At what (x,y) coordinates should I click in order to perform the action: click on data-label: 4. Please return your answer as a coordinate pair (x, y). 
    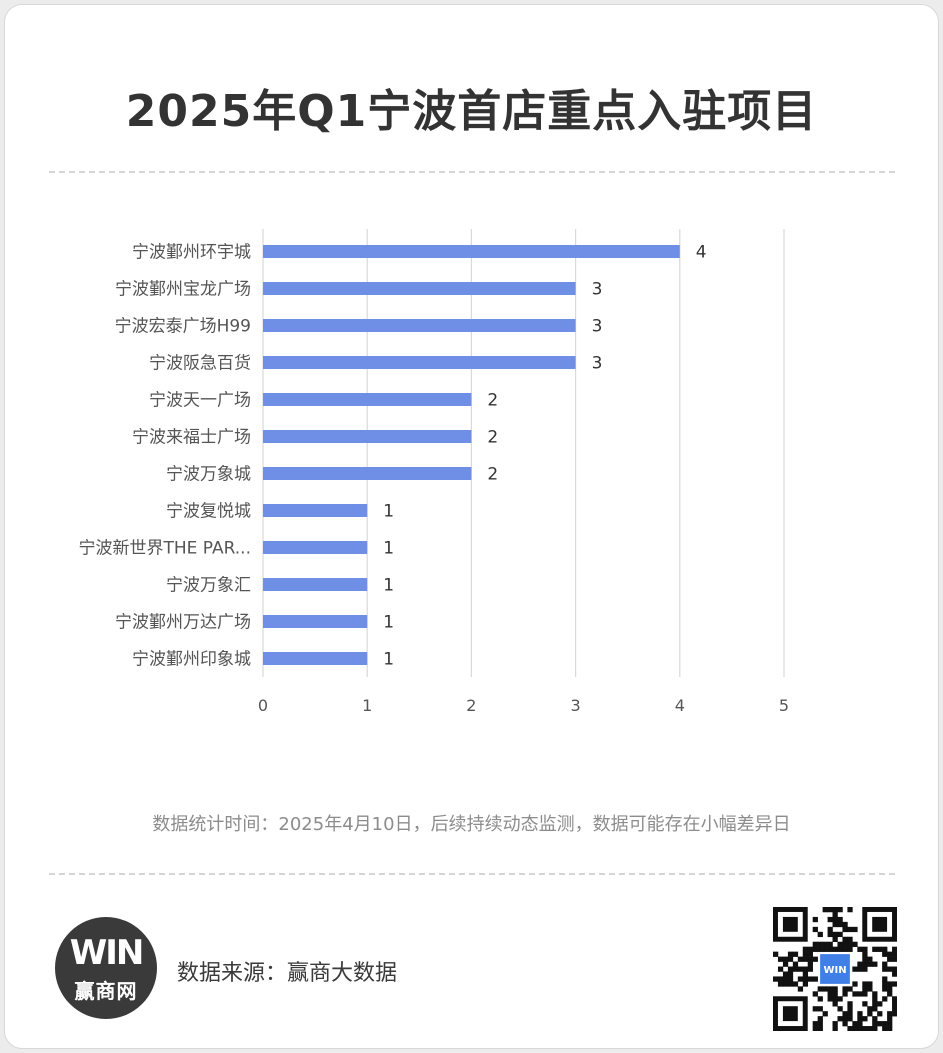
    Looking at the image, I should click on (701, 253).